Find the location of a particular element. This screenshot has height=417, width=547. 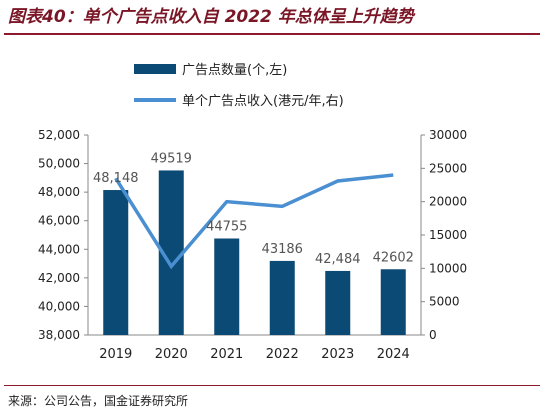

y-left-tick-label: 44,000 is located at coordinates (59, 249).